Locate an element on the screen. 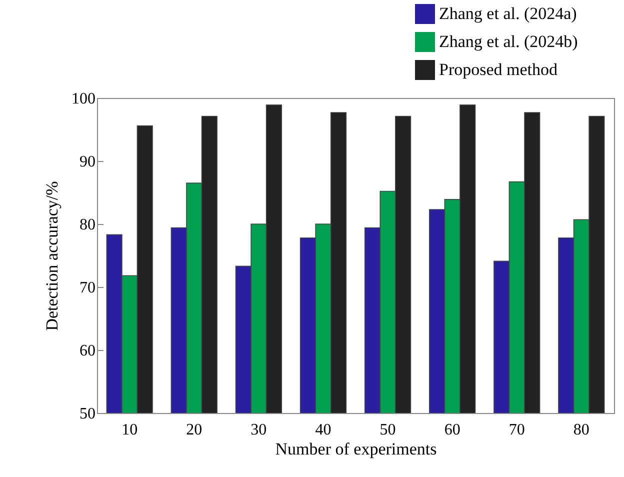  x-tick-label: 80 is located at coordinates (581, 430).